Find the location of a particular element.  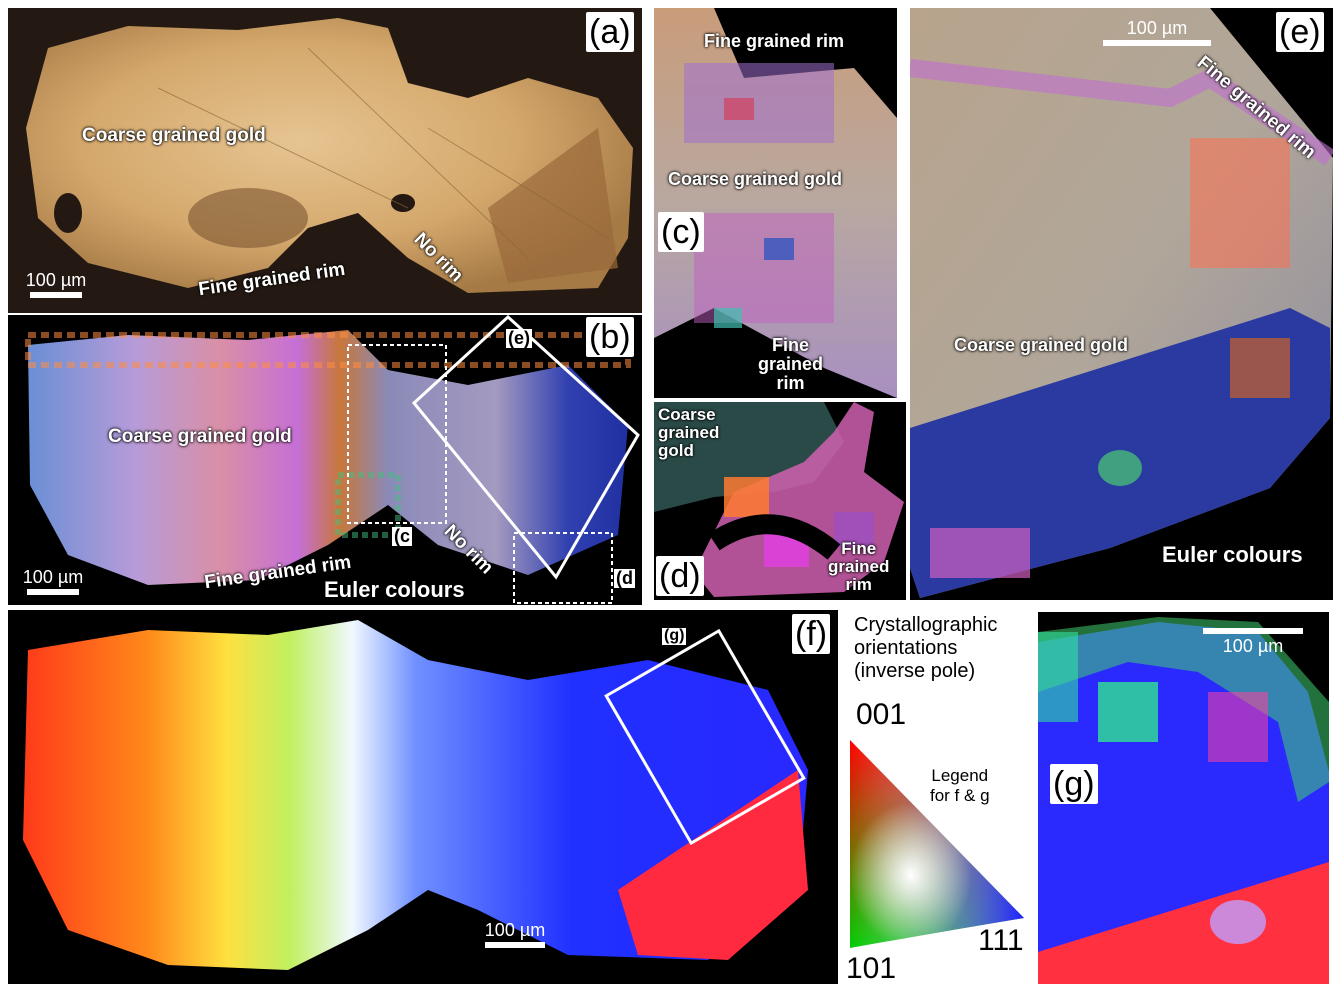

scale-bar-e: 100 µm is located at coordinates (1157, 32).